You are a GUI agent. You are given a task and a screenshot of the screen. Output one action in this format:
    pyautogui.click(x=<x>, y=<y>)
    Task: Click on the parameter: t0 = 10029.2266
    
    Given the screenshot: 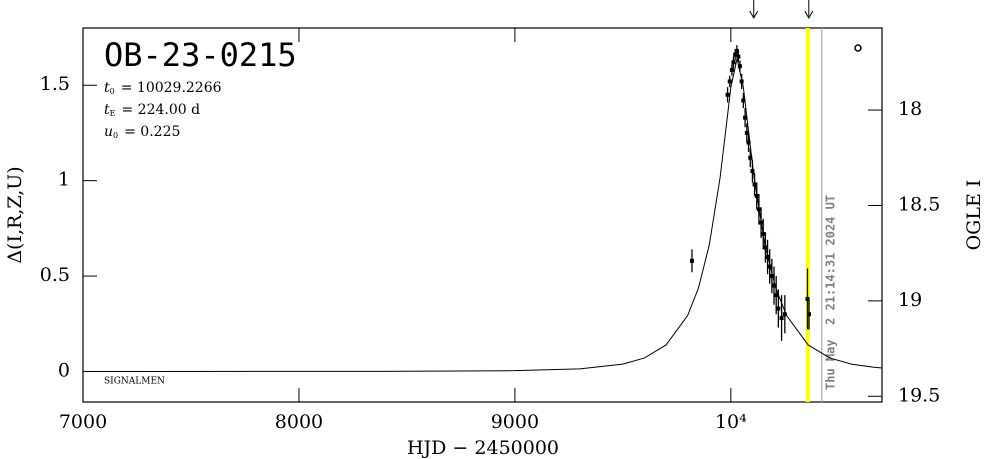 What is the action you would take?
    pyautogui.click(x=163, y=88)
    